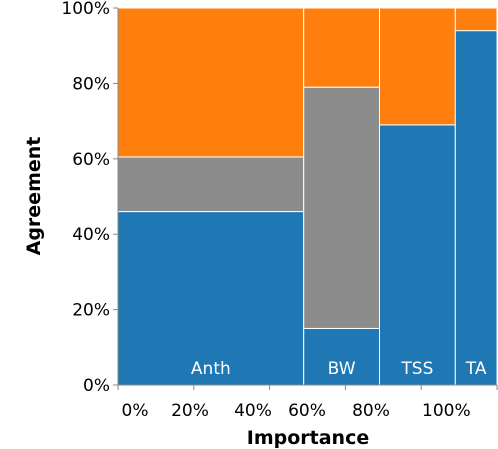  I want to click on y-tick-label: 40%, so click(91, 235).